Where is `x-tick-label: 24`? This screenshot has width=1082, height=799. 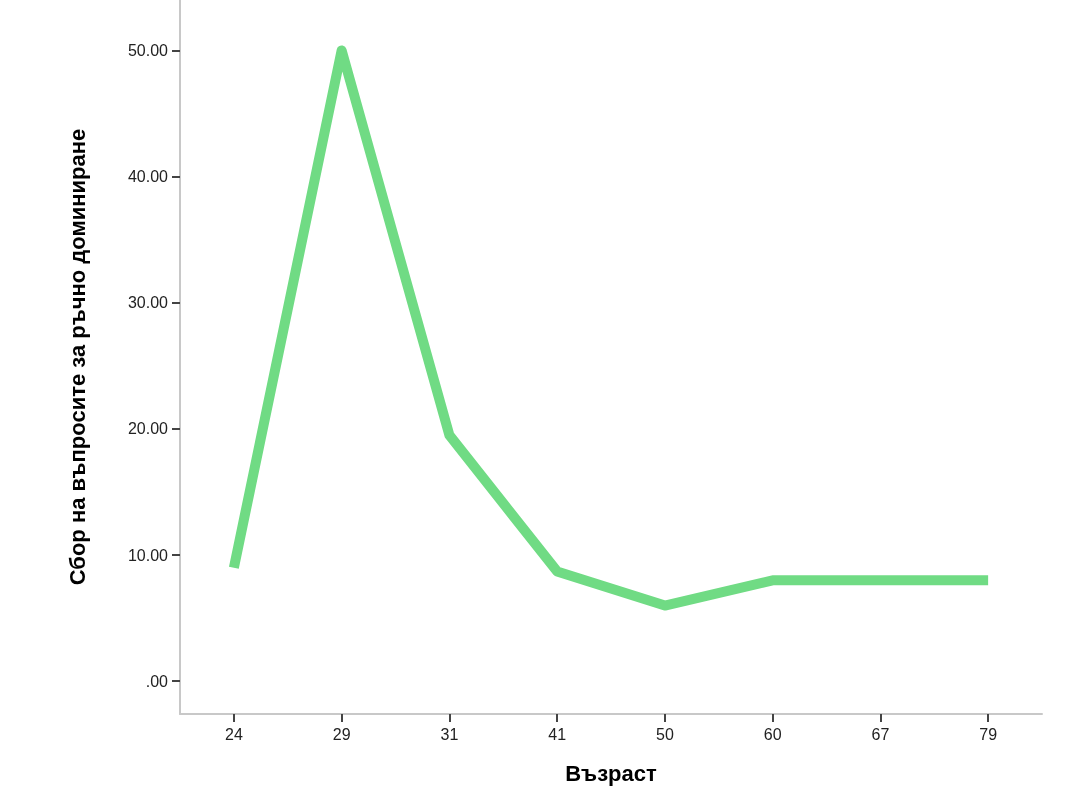 x-tick-label: 24 is located at coordinates (233, 734).